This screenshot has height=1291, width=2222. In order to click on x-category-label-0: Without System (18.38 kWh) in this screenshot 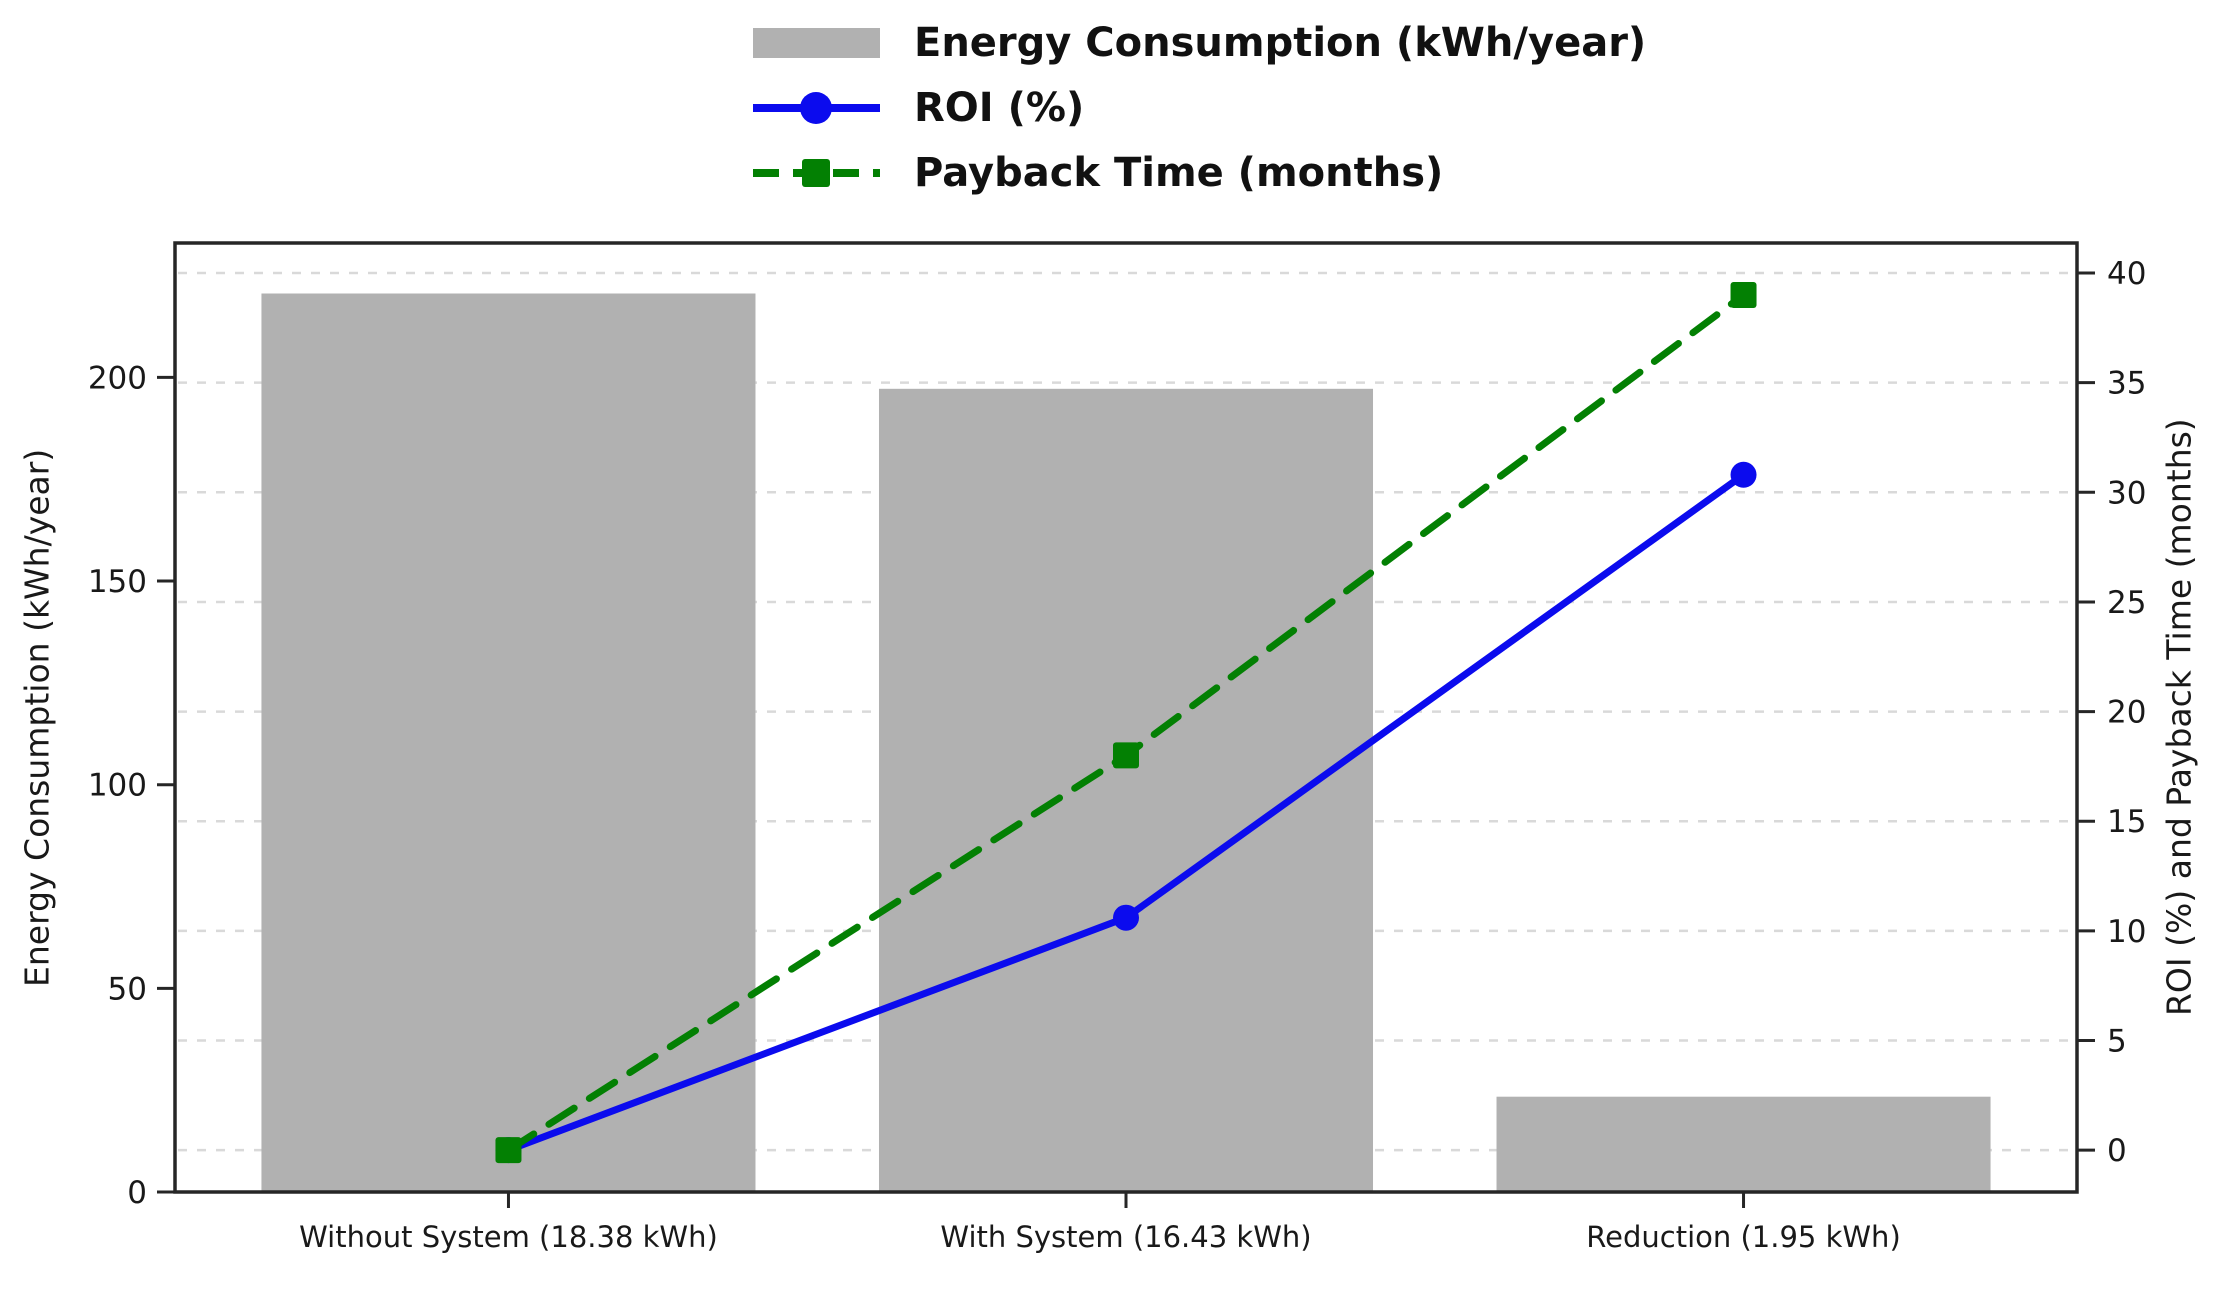, I will do `click(508, 1237)`.